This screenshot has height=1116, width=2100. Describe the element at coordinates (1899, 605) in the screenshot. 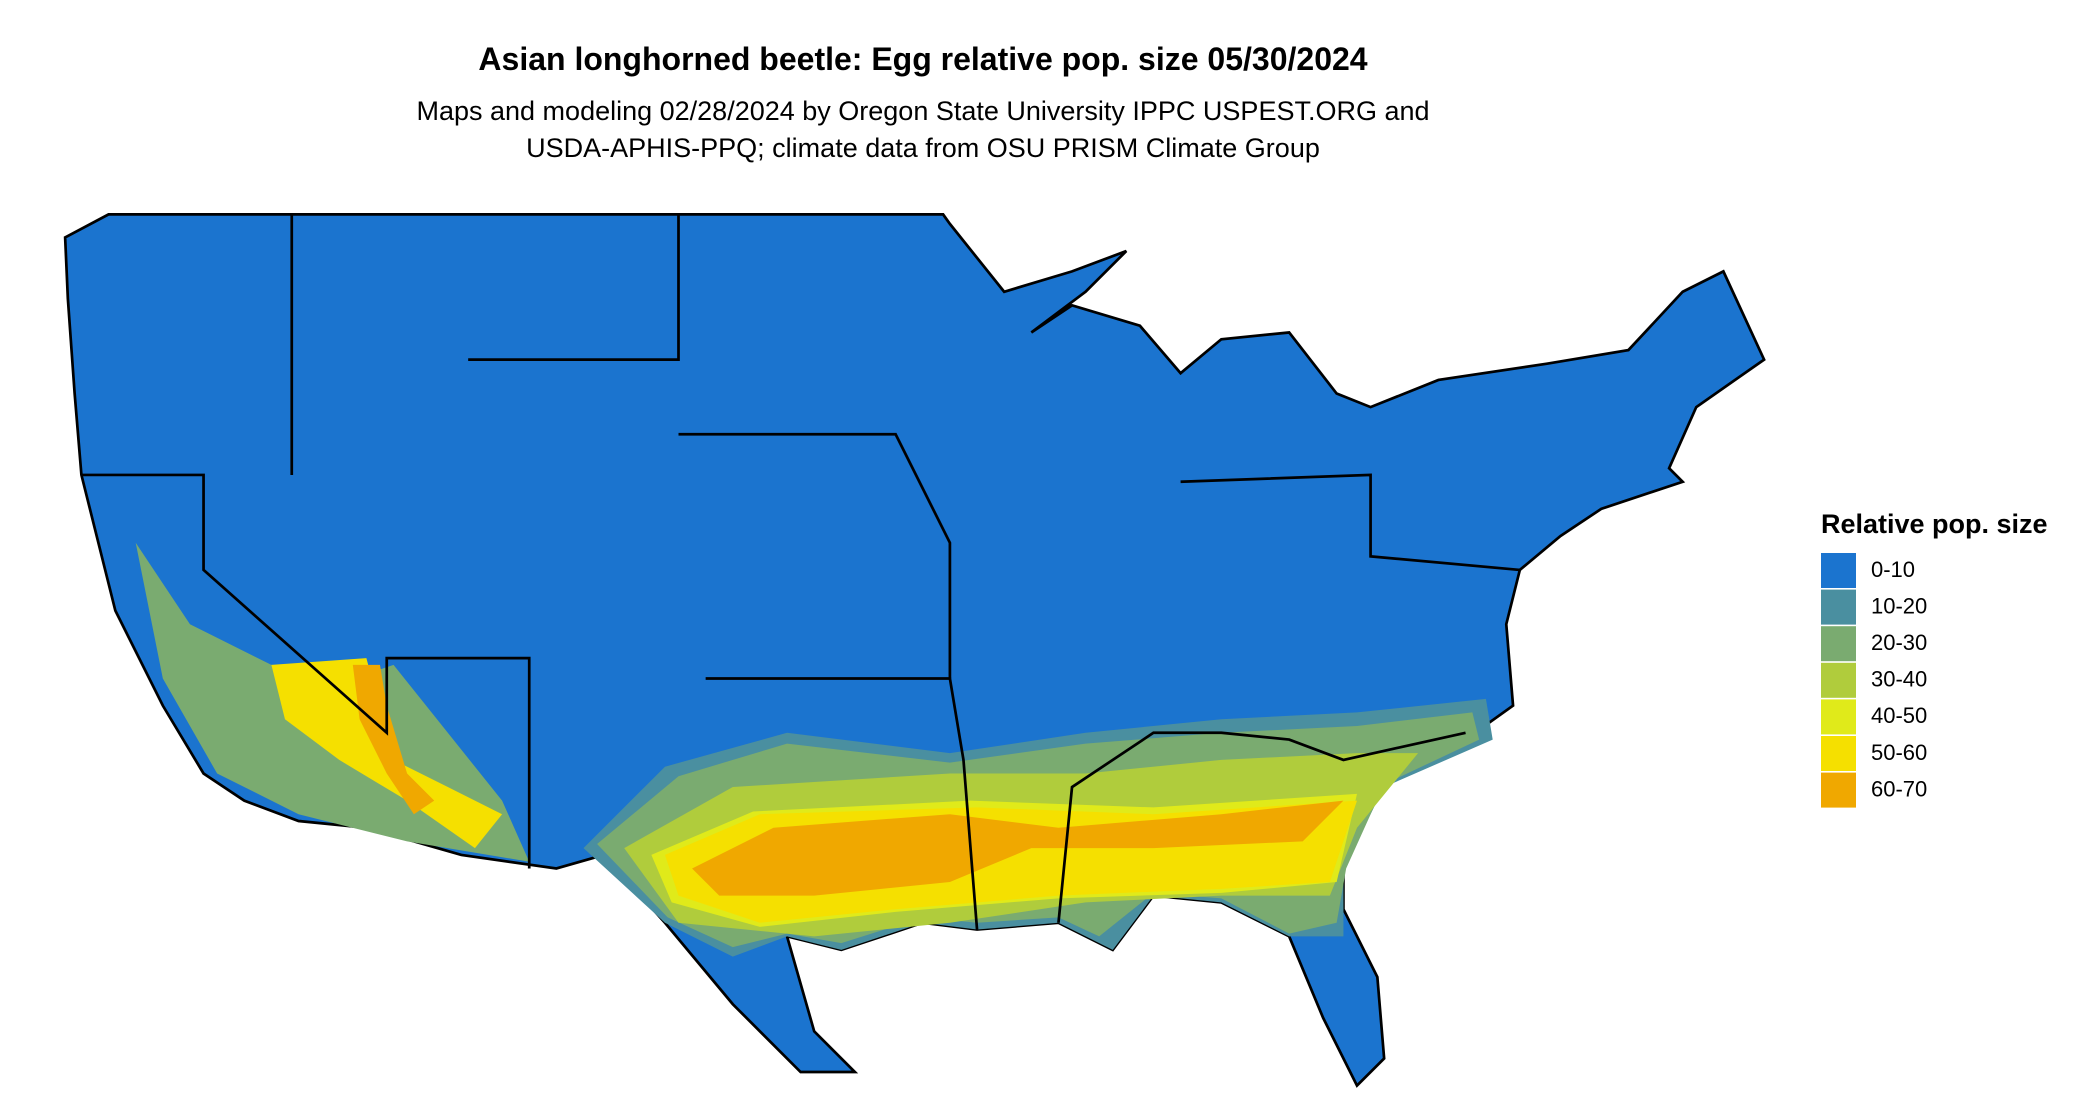

I see `legend-label: 10-20` at that location.